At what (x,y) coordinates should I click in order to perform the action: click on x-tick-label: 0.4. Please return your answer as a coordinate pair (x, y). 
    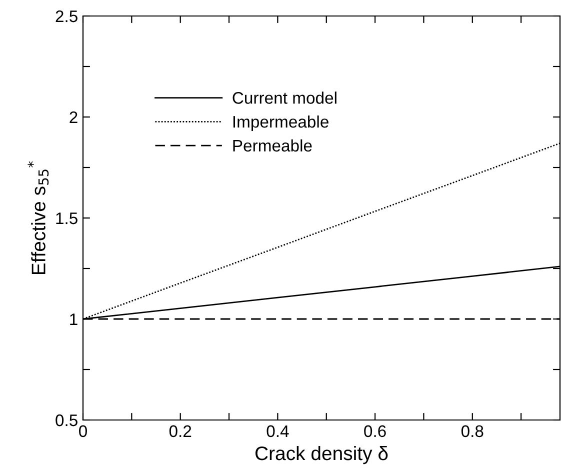
    Looking at the image, I should click on (277, 431).